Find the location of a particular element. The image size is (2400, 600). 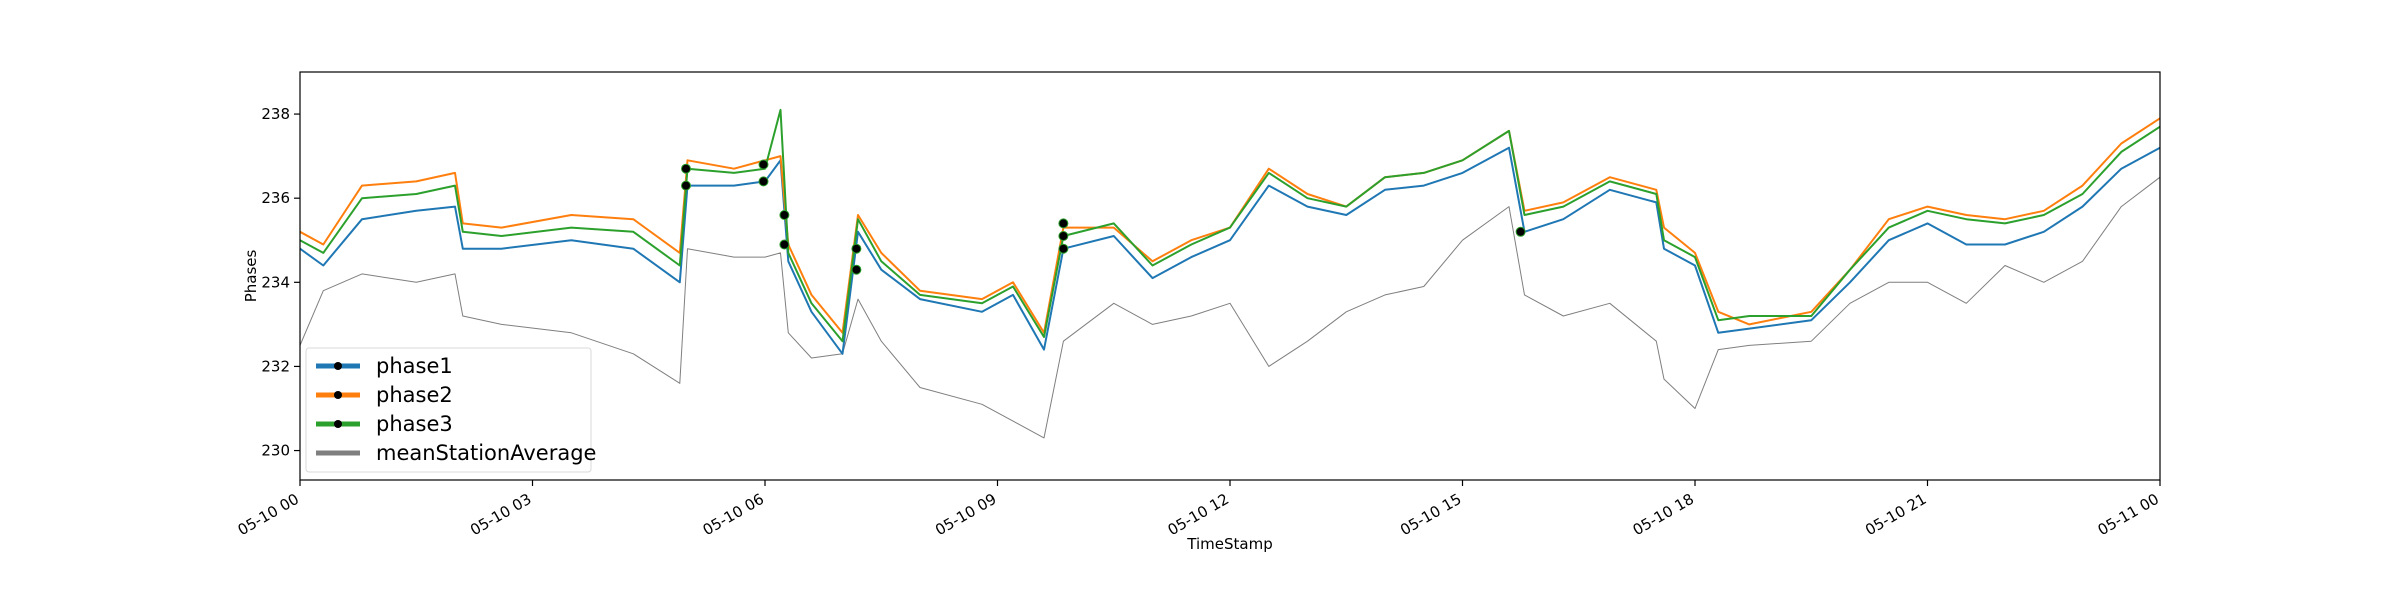

legend-label-phase3: phase3 is located at coordinates (414, 424).